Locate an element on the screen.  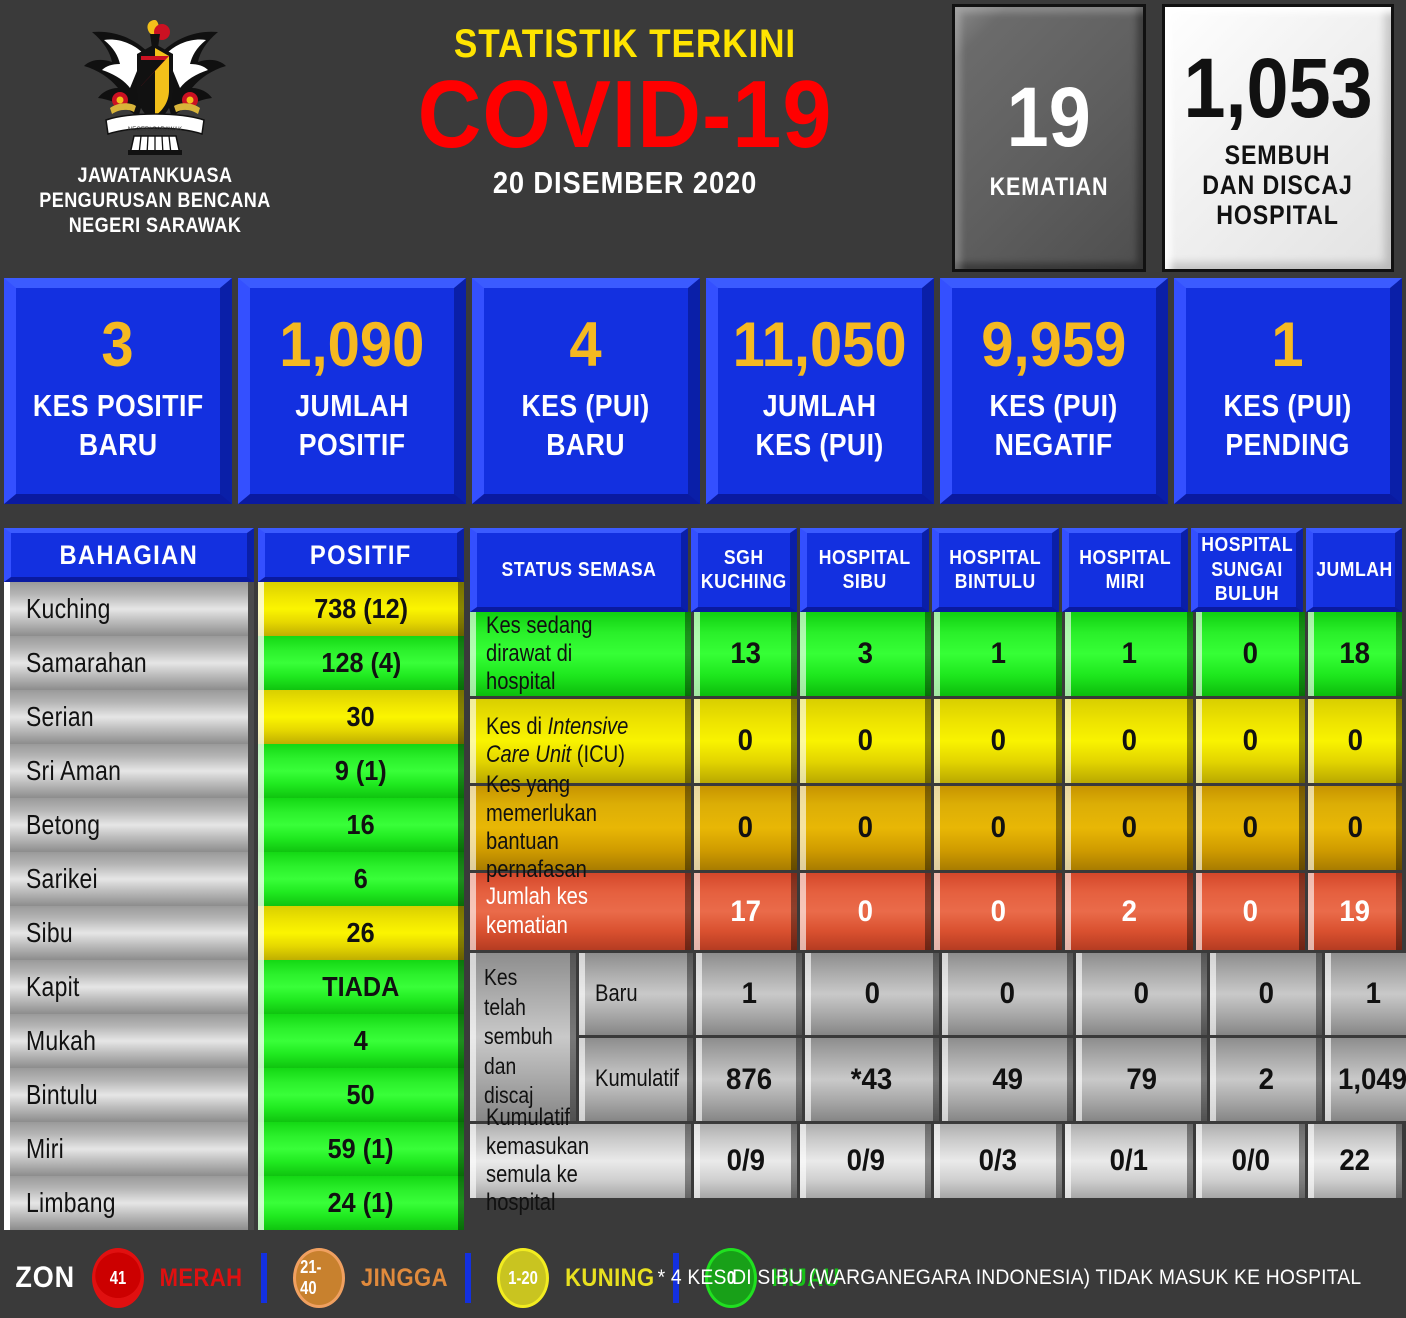
stat-label-line-2: PENDING is located at coordinates (1288, 444).